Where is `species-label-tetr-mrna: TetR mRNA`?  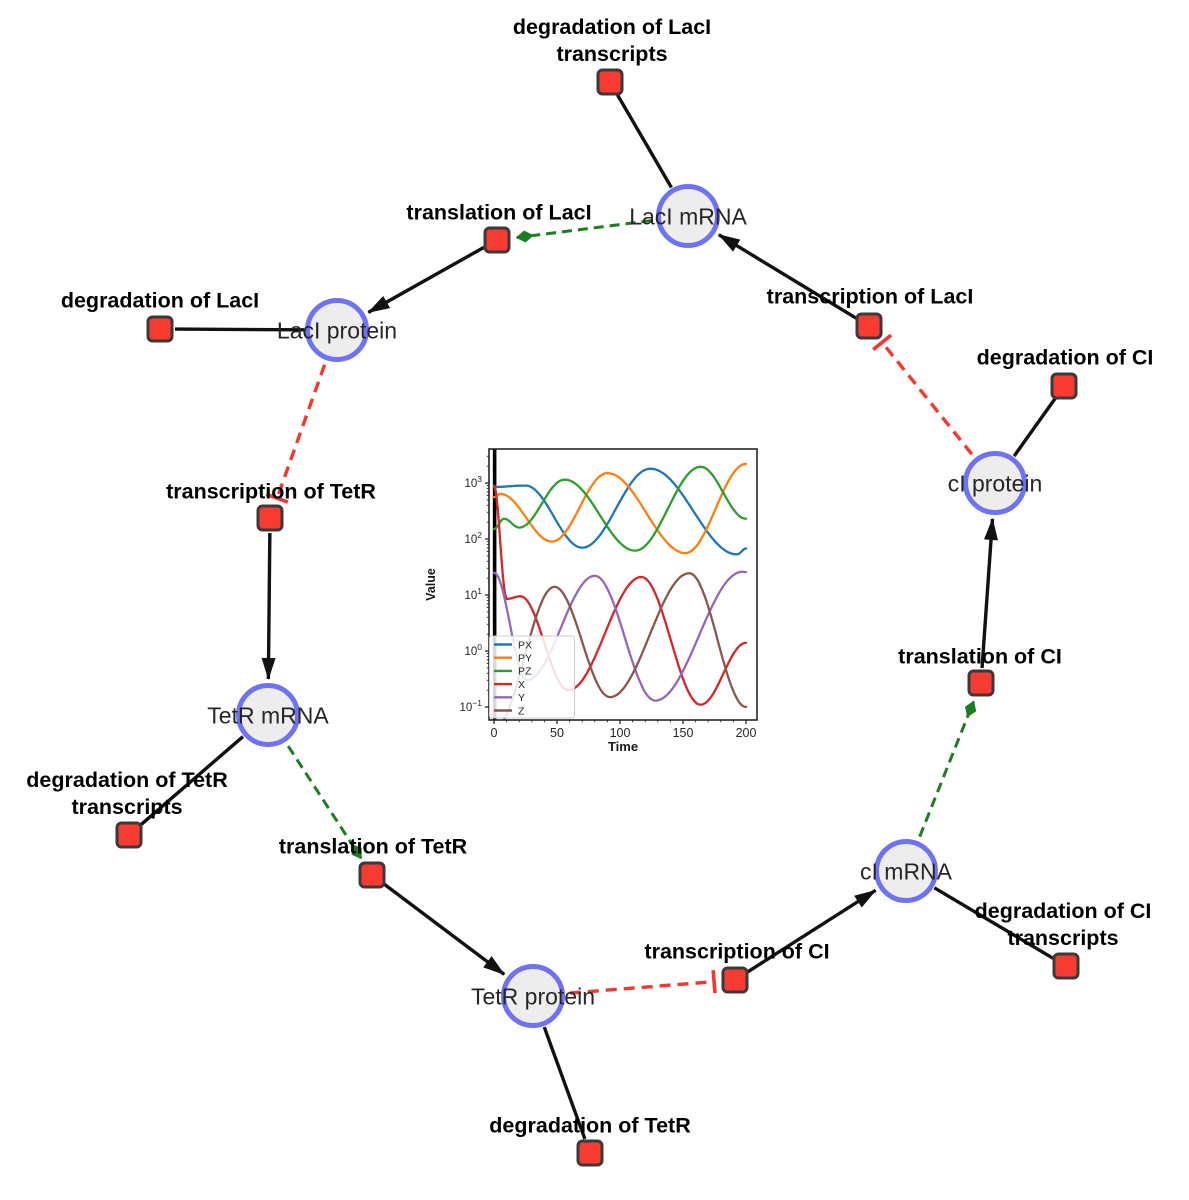 species-label-tetr-mrna: TetR mRNA is located at coordinates (268, 715).